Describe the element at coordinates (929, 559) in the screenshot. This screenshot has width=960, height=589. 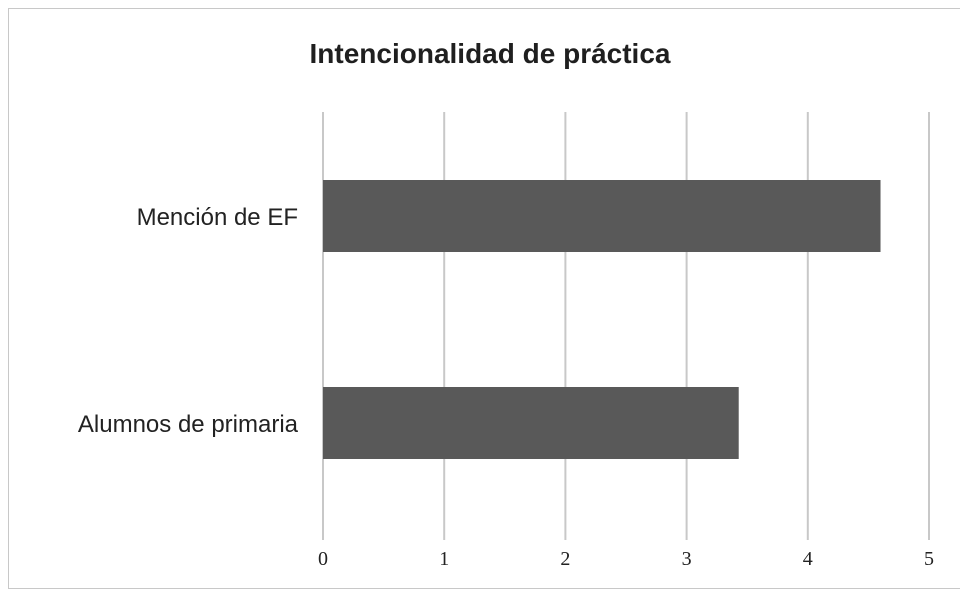
I see `x-tick-label: 5` at that location.